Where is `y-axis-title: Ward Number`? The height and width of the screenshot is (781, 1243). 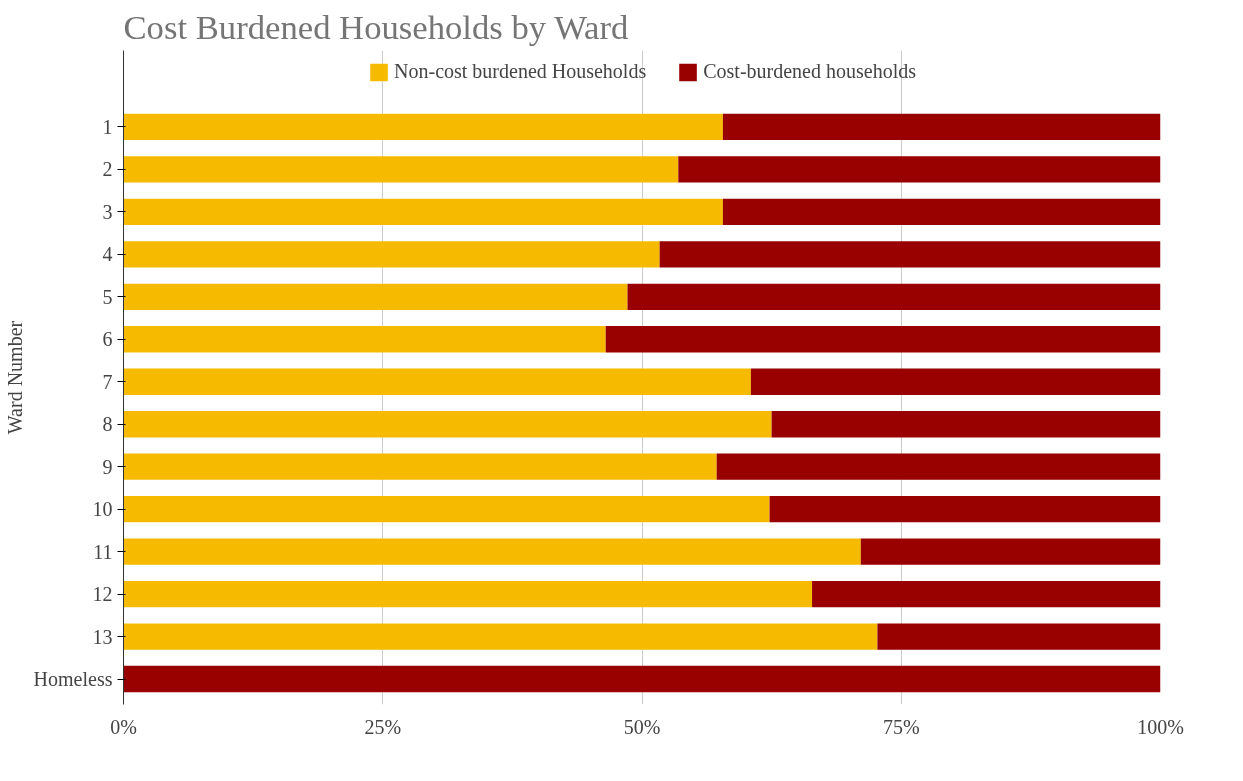
y-axis-title: Ward Number is located at coordinates (14, 377).